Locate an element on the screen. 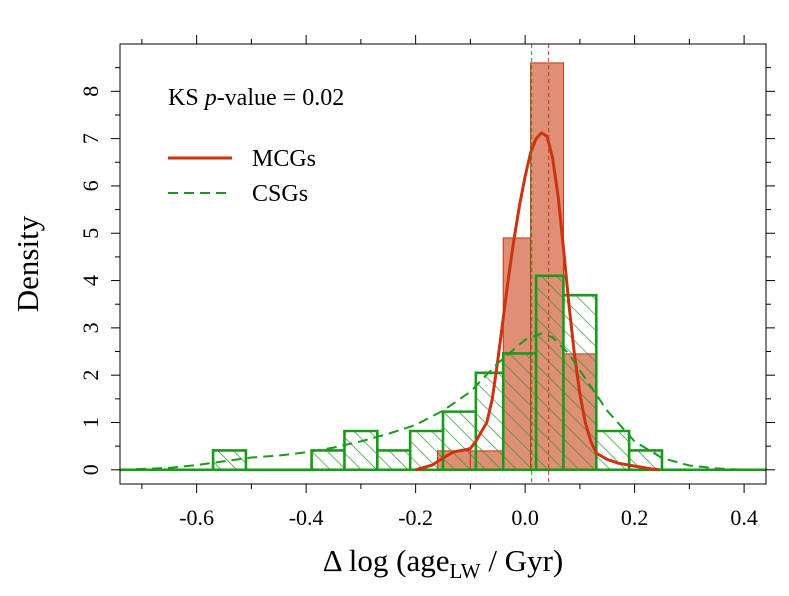  x-tick-label: 0.2 is located at coordinates (635, 517).